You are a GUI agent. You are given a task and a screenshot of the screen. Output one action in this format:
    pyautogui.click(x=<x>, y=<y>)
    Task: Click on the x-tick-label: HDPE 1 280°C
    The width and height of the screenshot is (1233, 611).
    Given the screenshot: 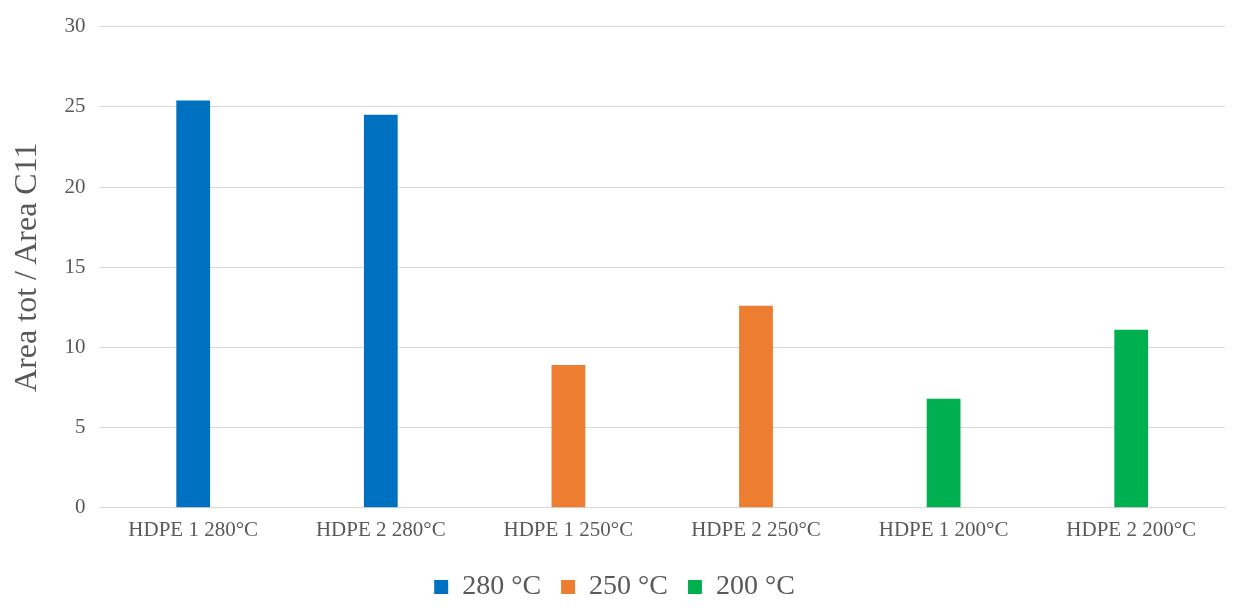 What is the action you would take?
    pyautogui.click(x=193, y=528)
    